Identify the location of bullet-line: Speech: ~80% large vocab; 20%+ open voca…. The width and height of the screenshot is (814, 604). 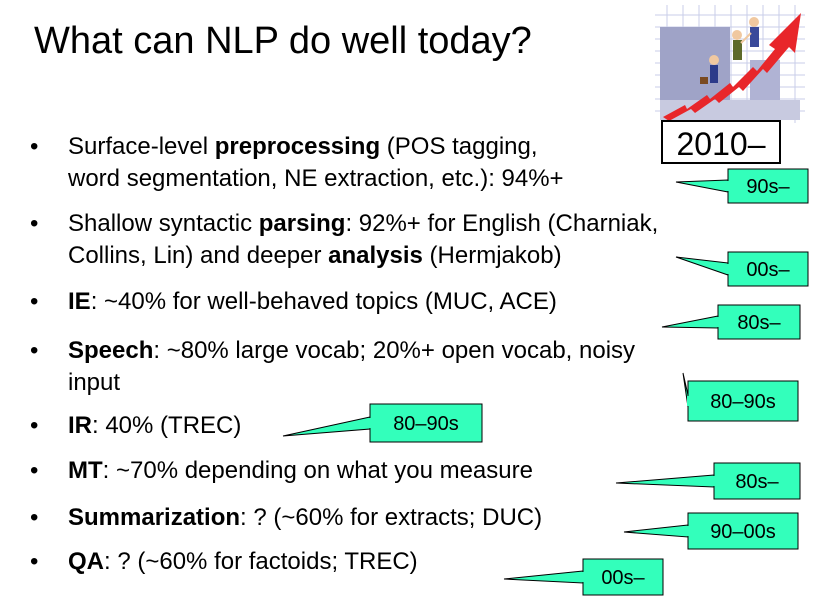
(351, 351).